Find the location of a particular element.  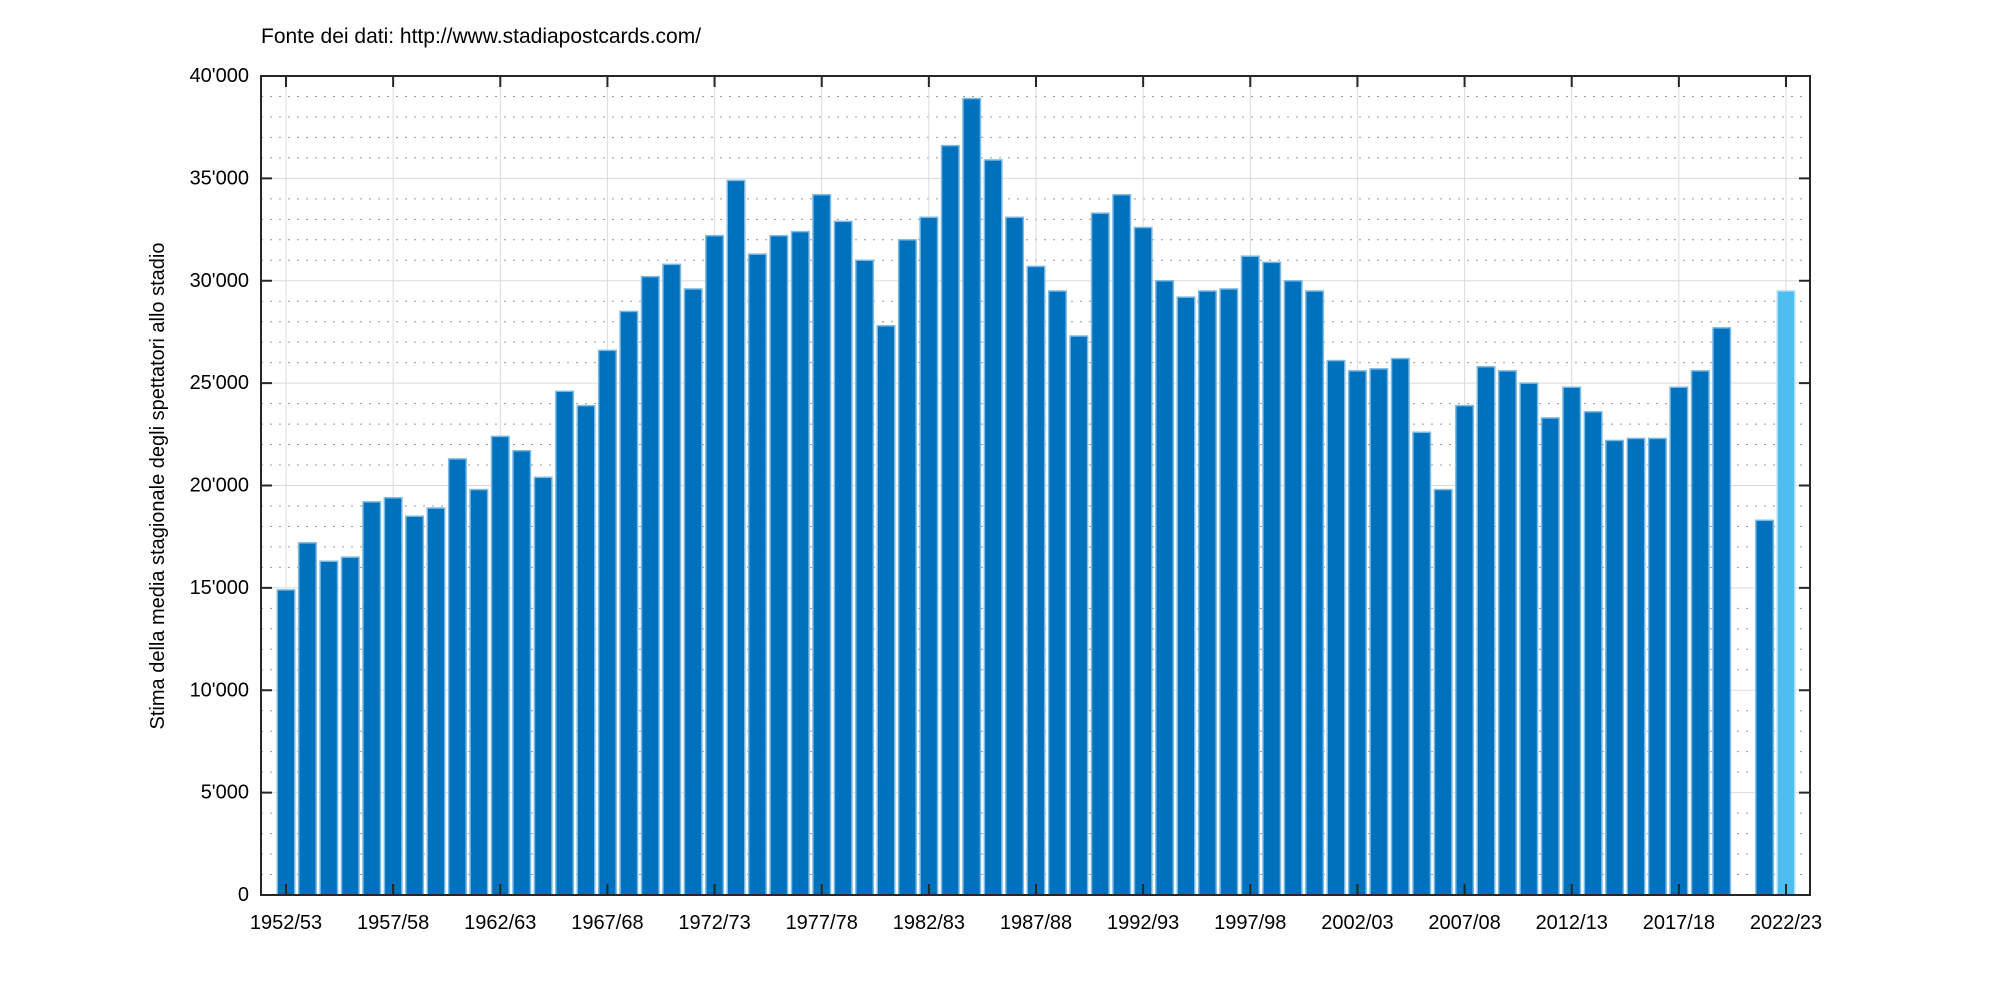

x-tick-label: 2007/08 is located at coordinates (1464, 923).